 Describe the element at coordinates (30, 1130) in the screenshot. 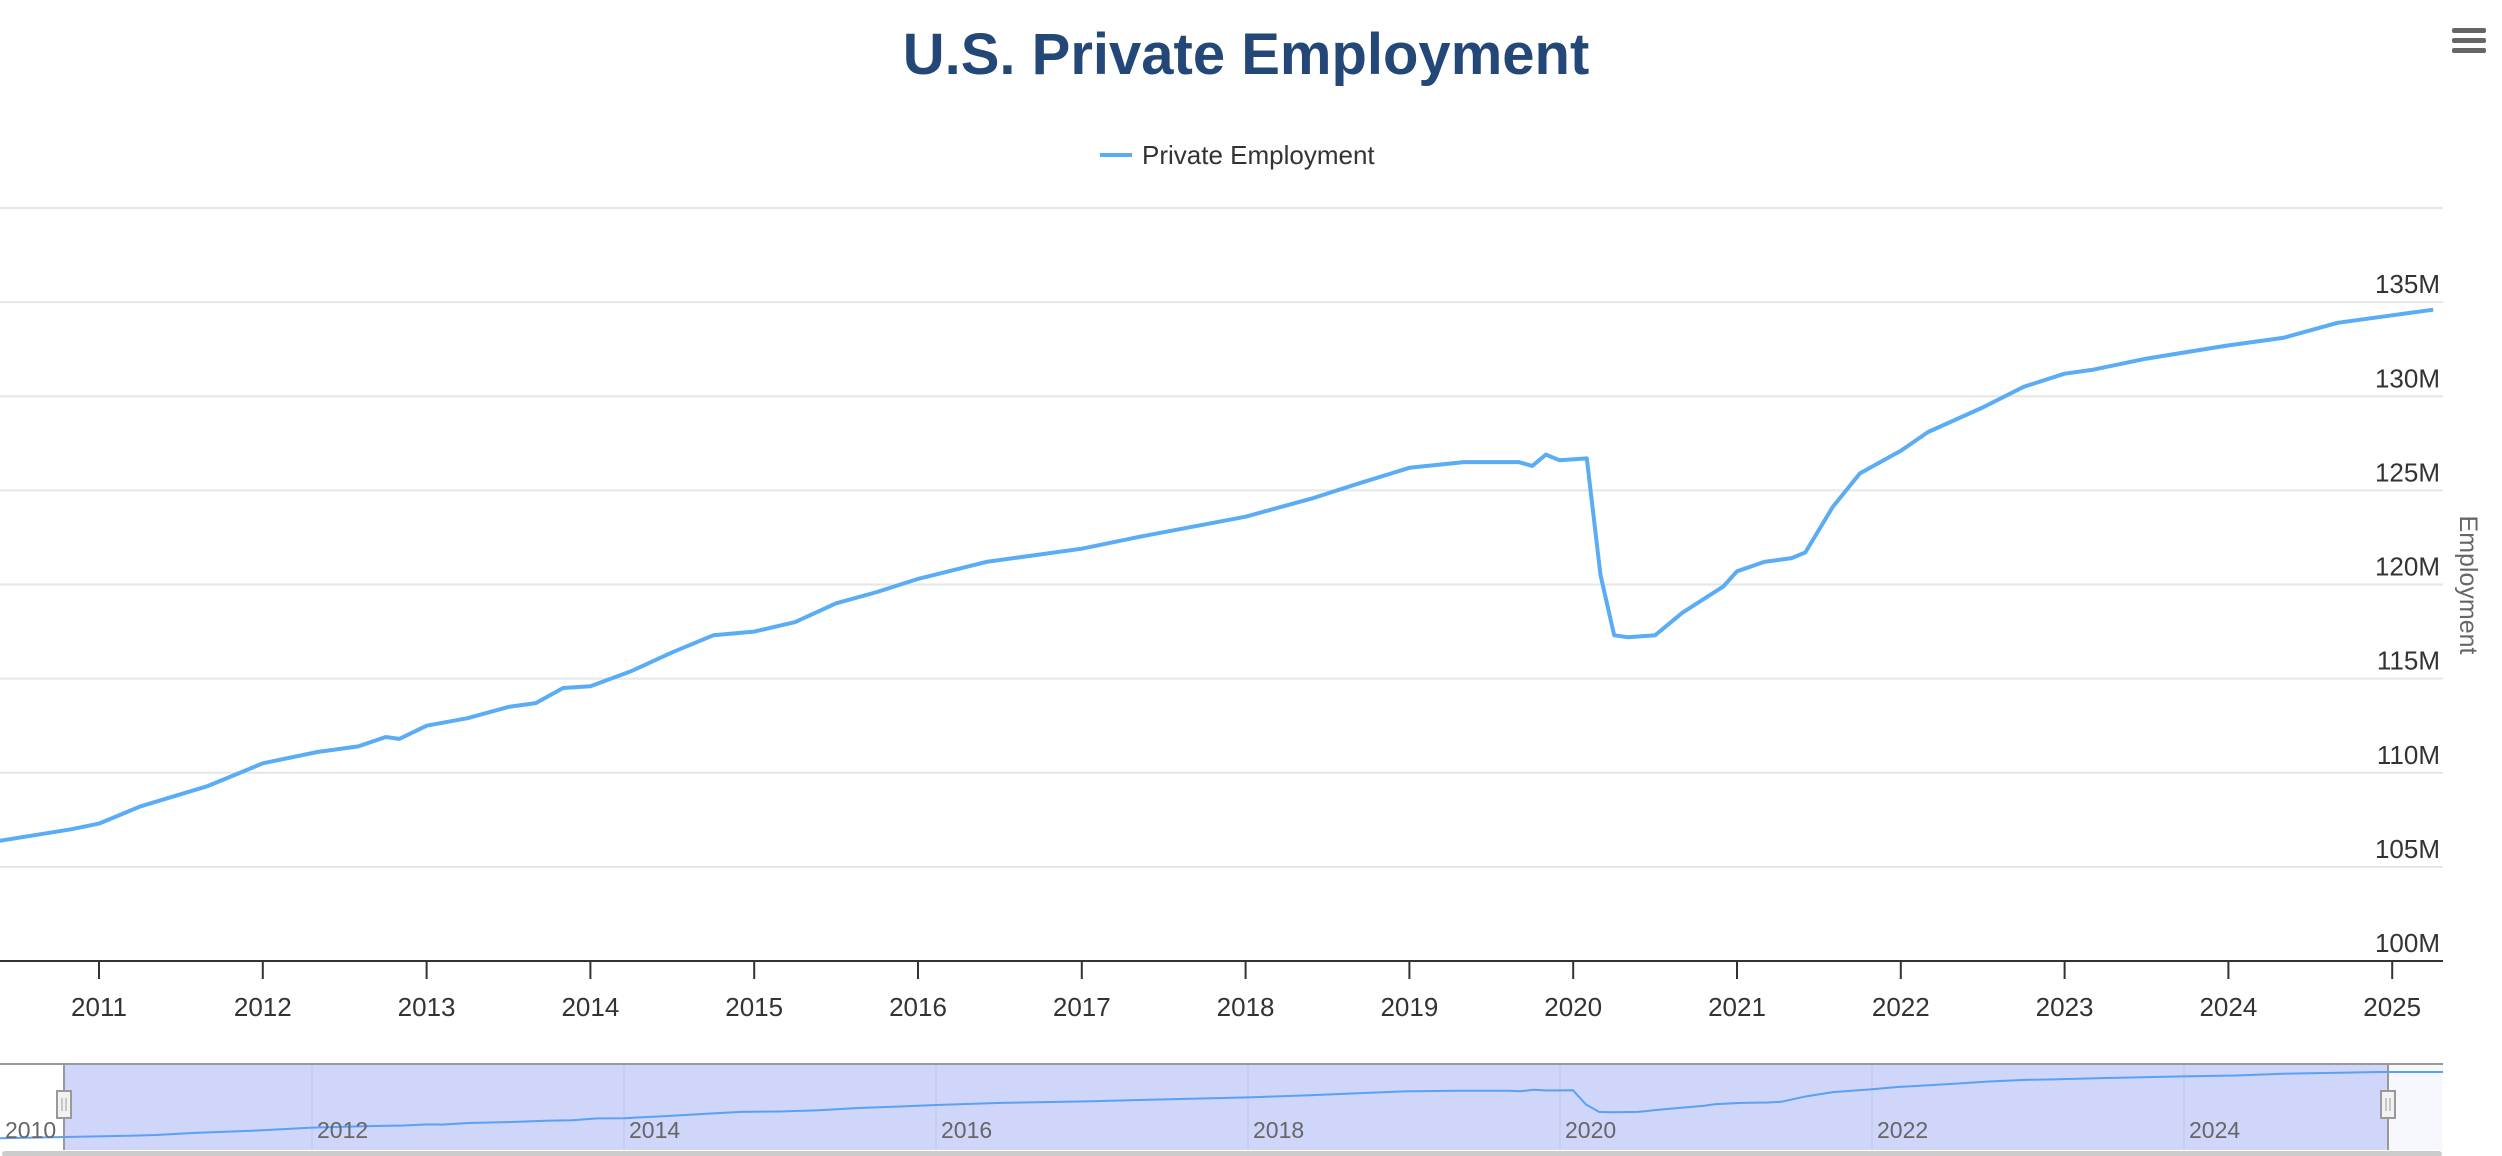

I see `navigator-tick-label: 2010` at that location.